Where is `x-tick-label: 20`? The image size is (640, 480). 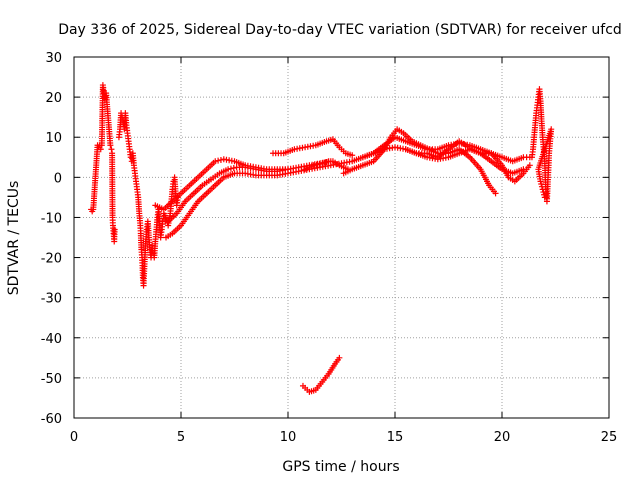
x-tick-label: 20 is located at coordinates (502, 437).